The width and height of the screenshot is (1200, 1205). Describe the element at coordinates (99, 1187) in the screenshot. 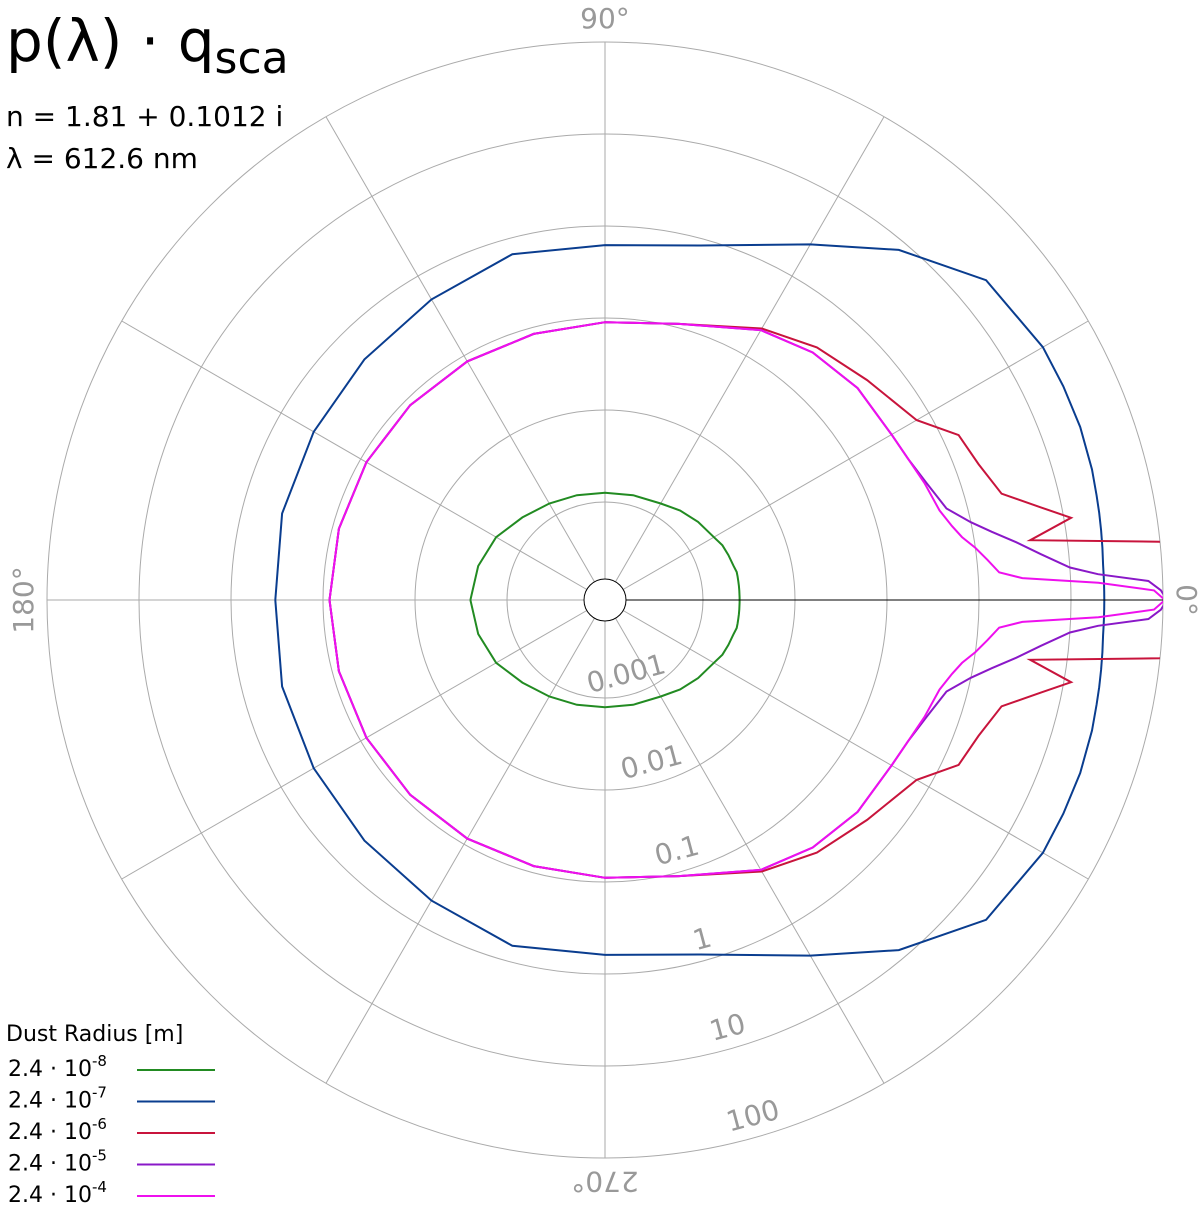

I see `legend-exponent: -4` at that location.